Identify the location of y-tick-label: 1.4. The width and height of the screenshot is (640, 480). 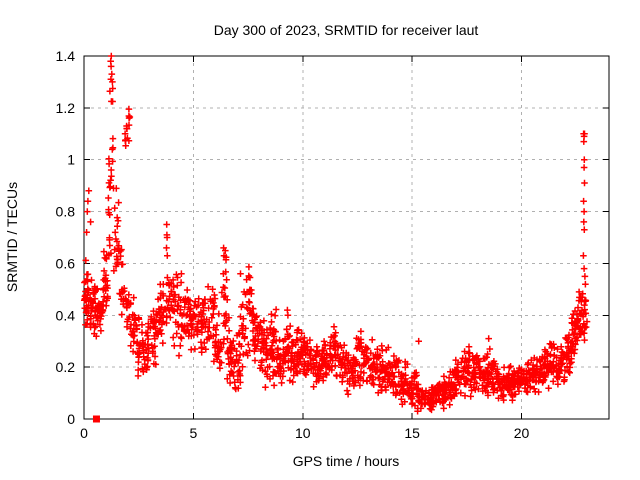
(66, 56).